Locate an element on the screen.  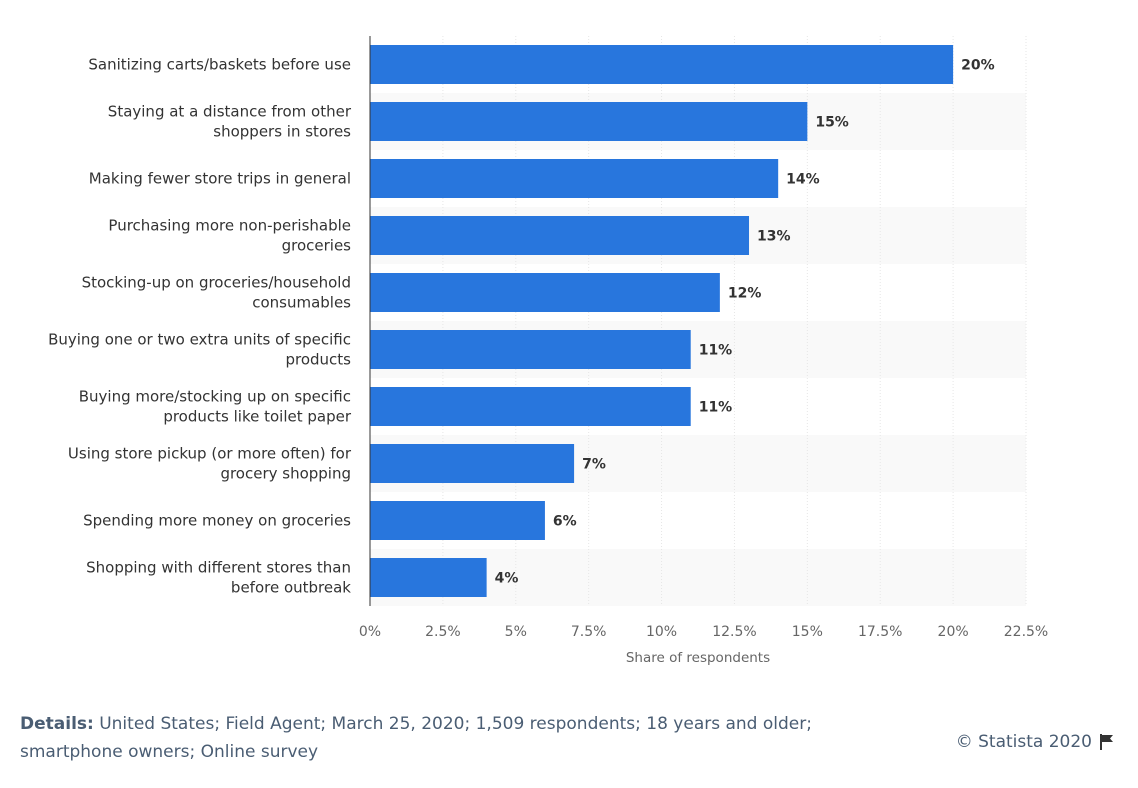
category-label: Sanitizing carts/baskets before use is located at coordinates (219, 65).